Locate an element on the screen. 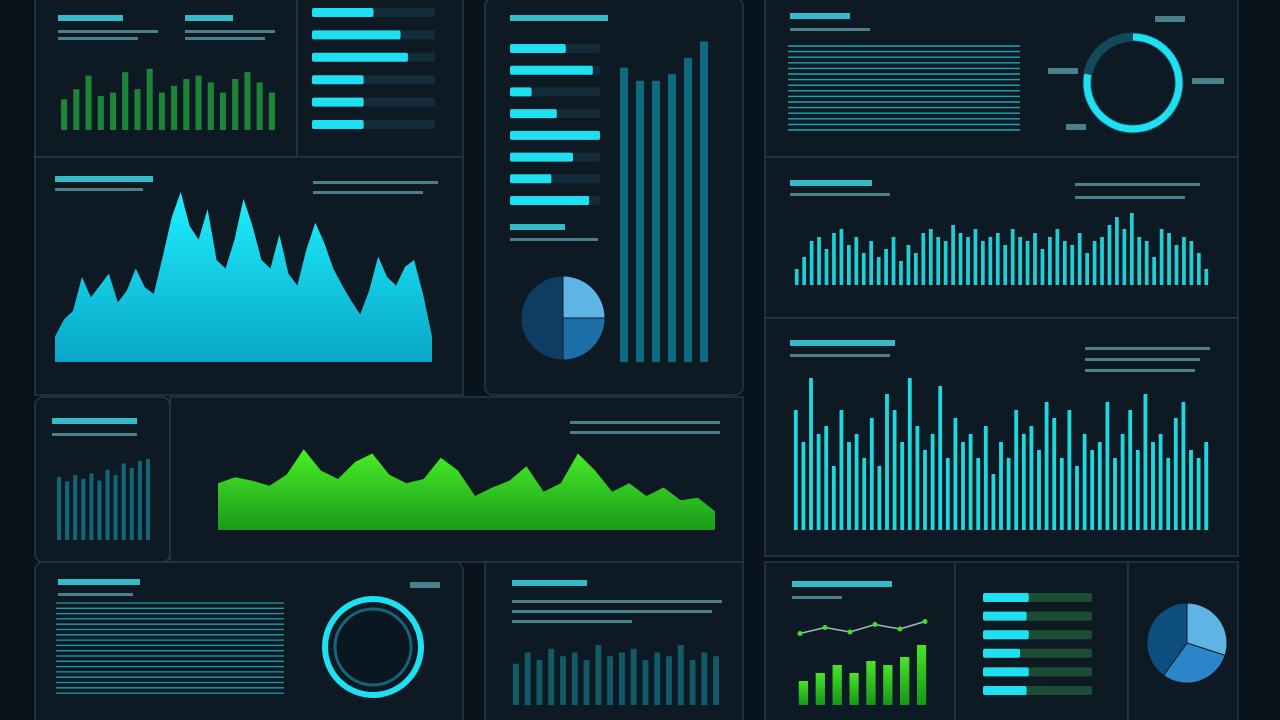  panel is located at coordinates (166, 79).